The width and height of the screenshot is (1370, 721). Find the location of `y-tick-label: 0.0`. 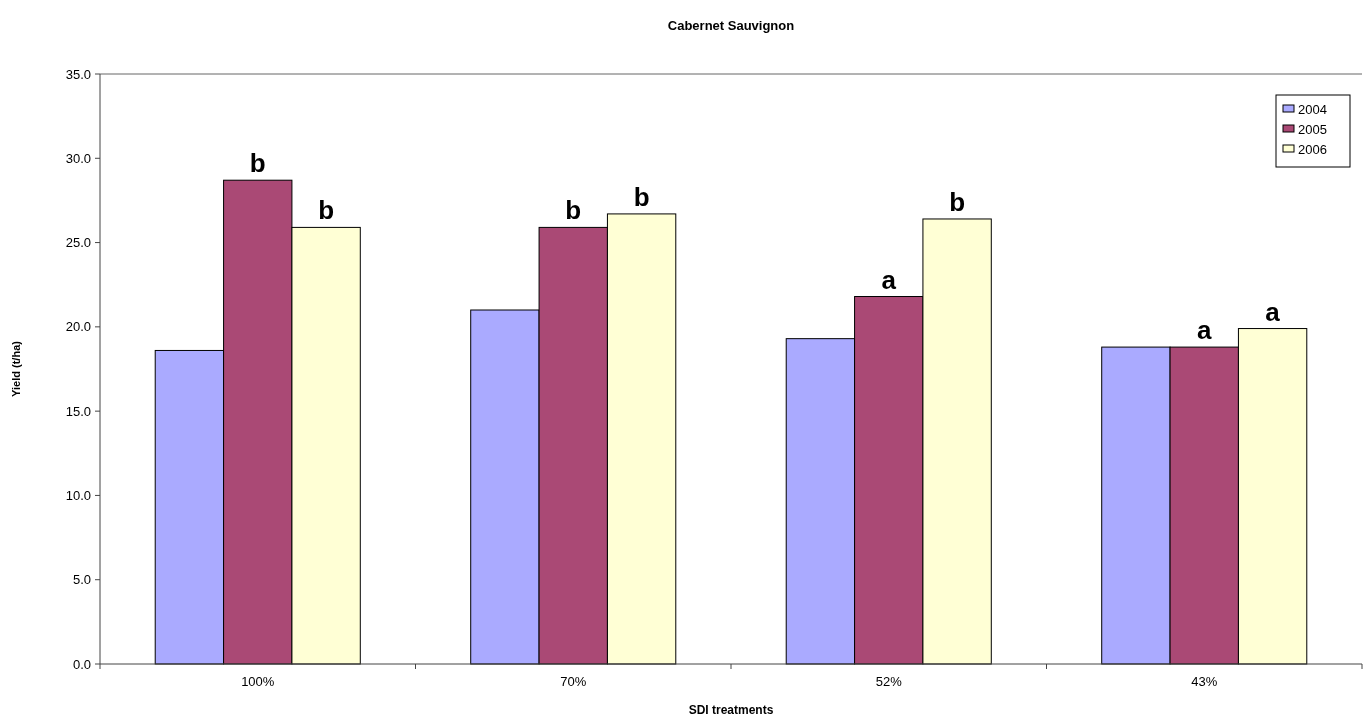

y-tick-label: 0.0 is located at coordinates (81, 664).